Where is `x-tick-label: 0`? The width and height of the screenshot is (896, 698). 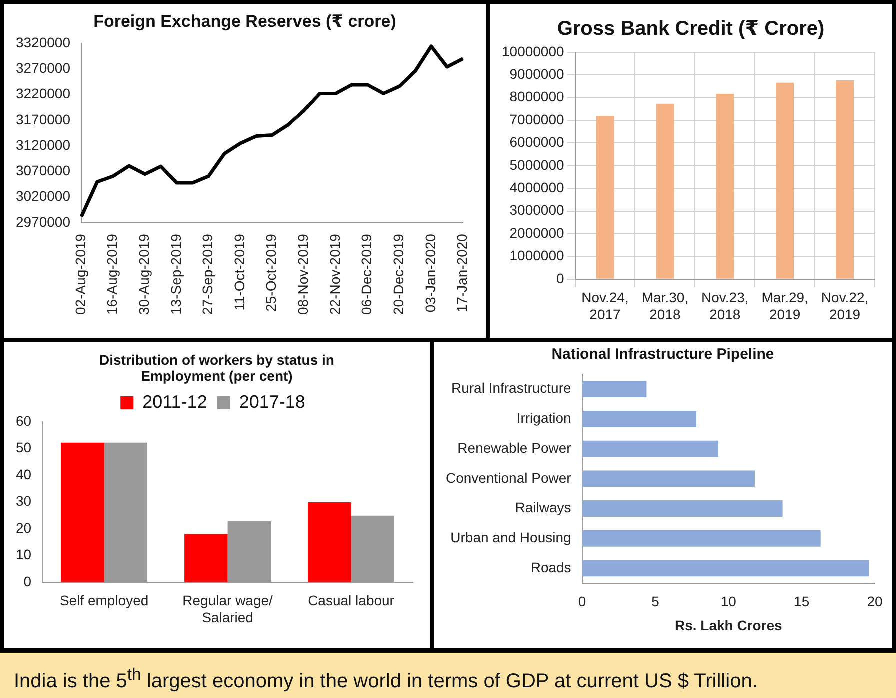
x-tick-label: 0 is located at coordinates (582, 602).